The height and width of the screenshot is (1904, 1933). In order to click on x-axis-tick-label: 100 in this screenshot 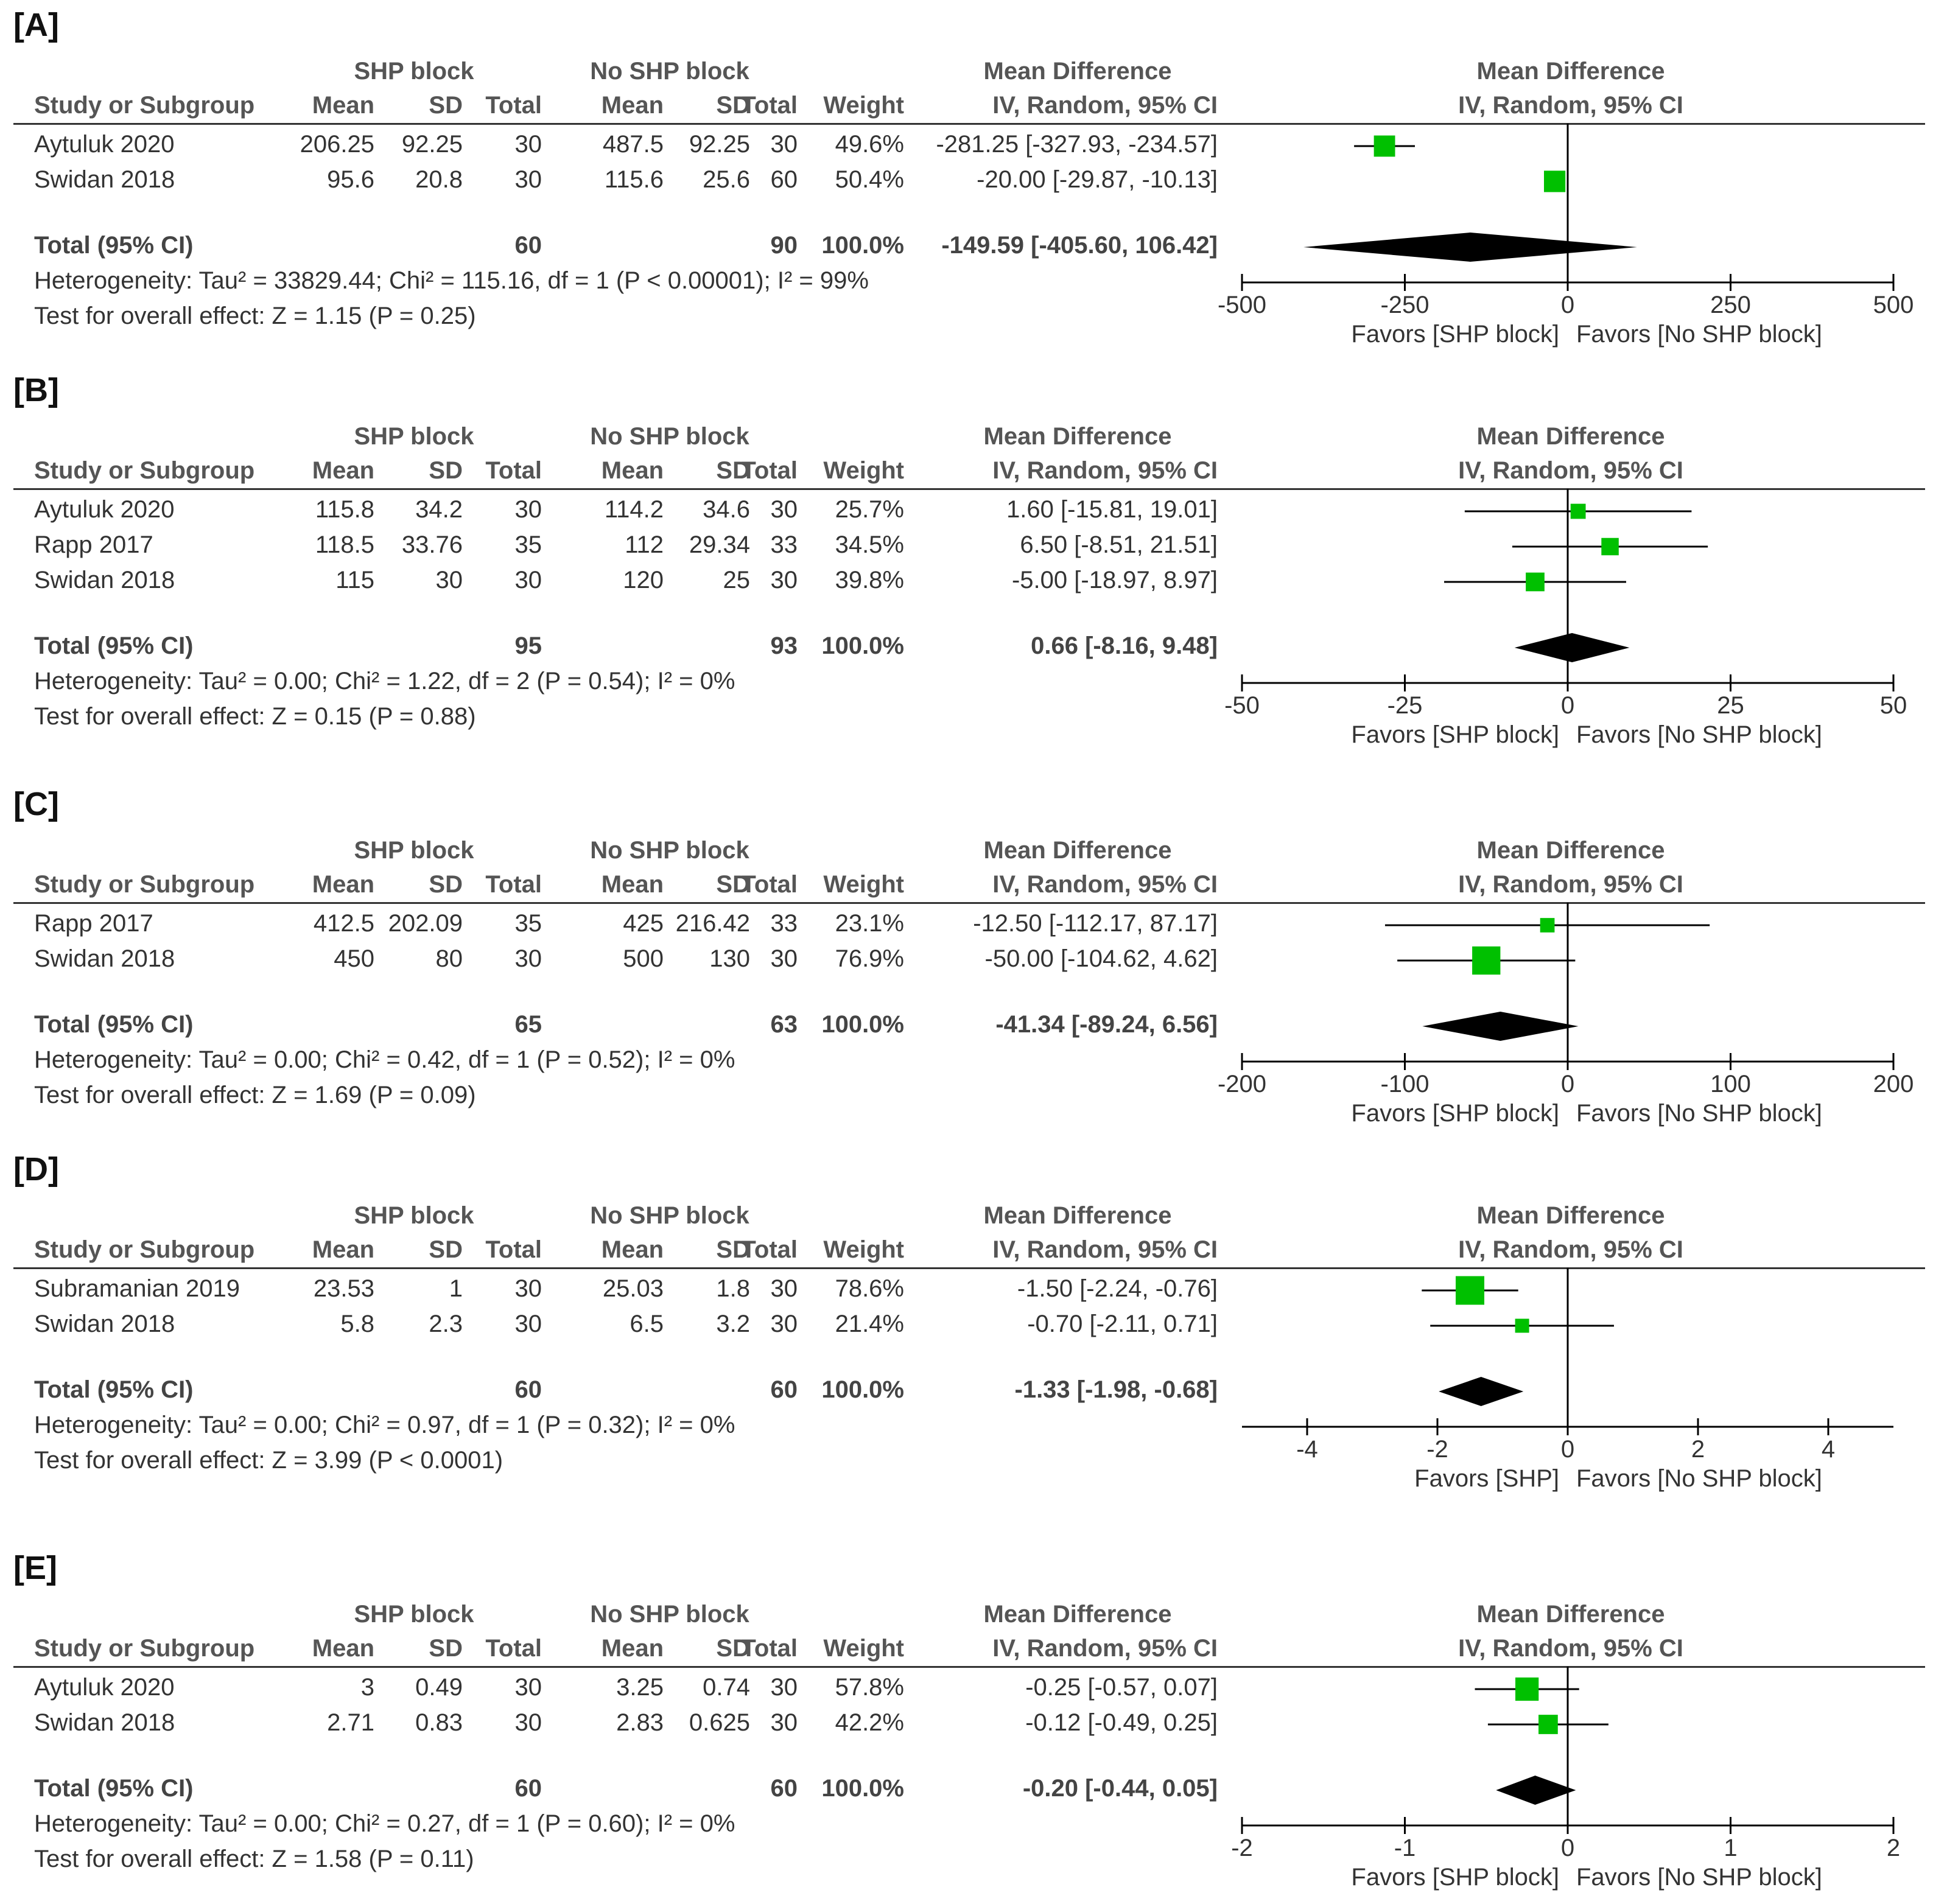, I will do `click(1730, 1084)`.